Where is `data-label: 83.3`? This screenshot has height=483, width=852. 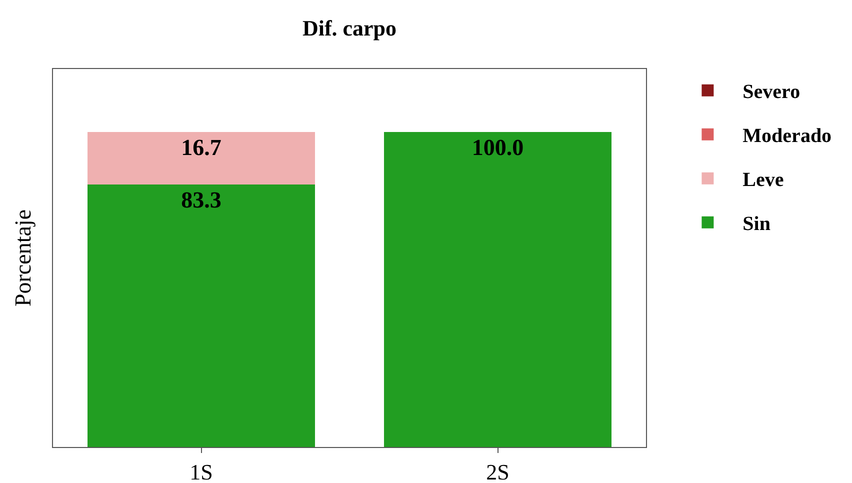
data-label: 83.3 is located at coordinates (201, 200).